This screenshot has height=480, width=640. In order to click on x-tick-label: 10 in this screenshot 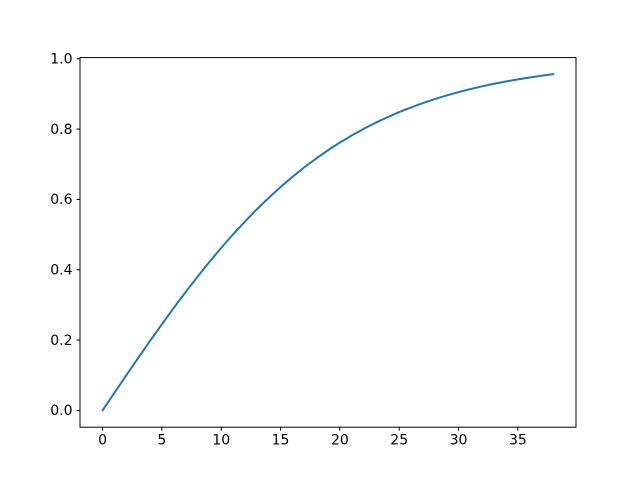, I will do `click(221, 441)`.